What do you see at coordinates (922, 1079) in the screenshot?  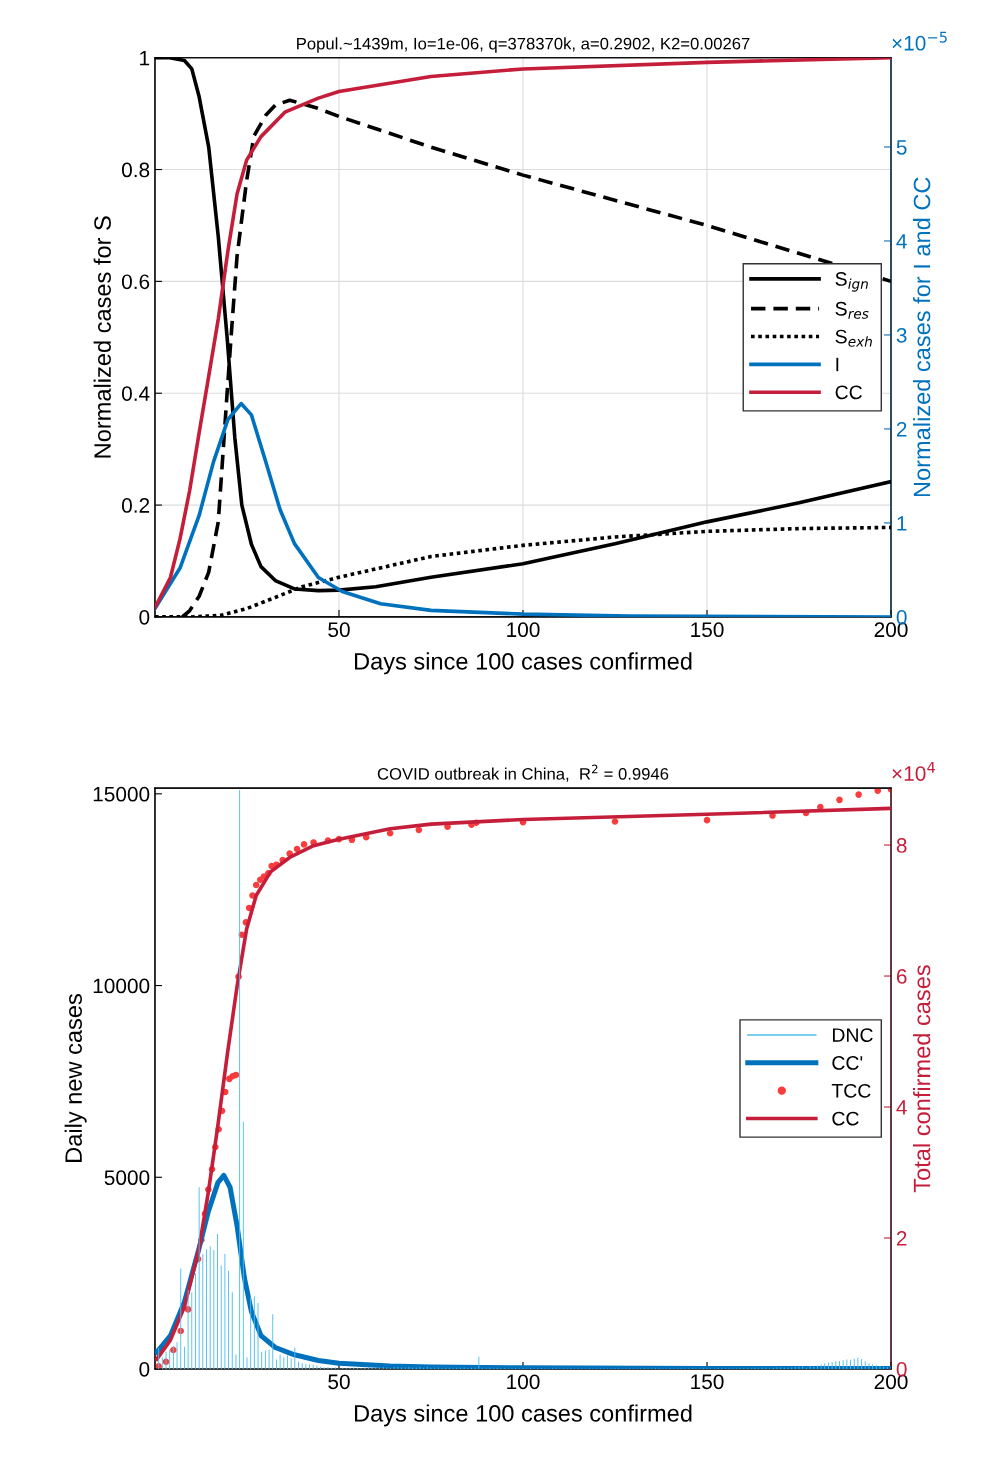 I see `y2-axis-title: Total confirmed cases` at bounding box center [922, 1079].